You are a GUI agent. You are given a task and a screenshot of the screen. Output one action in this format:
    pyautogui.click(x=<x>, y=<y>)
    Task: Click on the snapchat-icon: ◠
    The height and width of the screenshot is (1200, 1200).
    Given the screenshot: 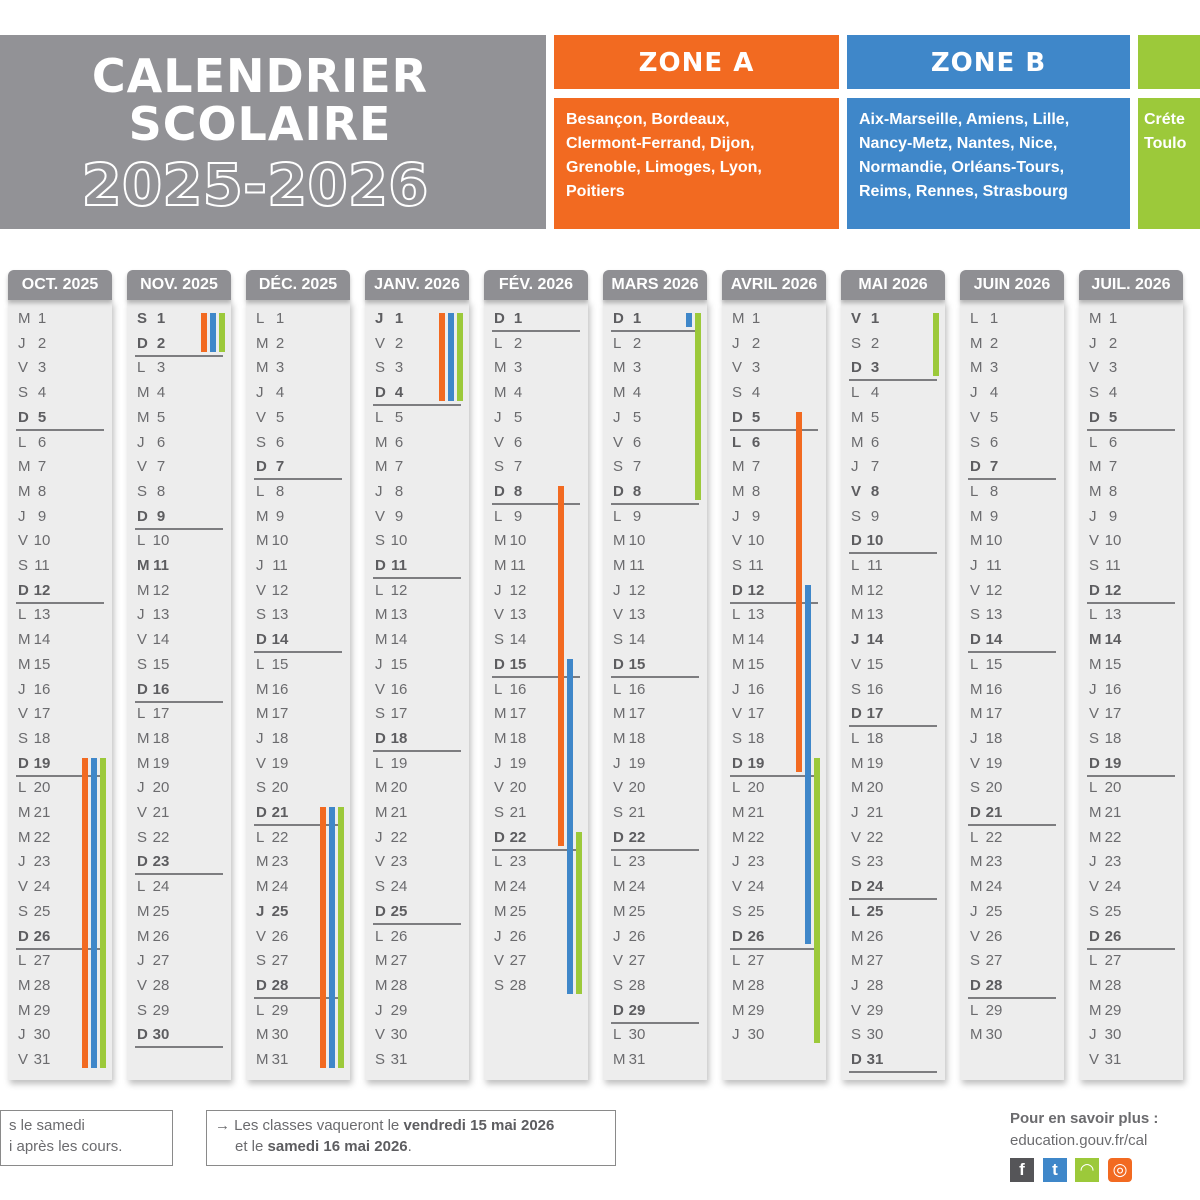 What is the action you would take?
    pyautogui.click(x=1087, y=1170)
    